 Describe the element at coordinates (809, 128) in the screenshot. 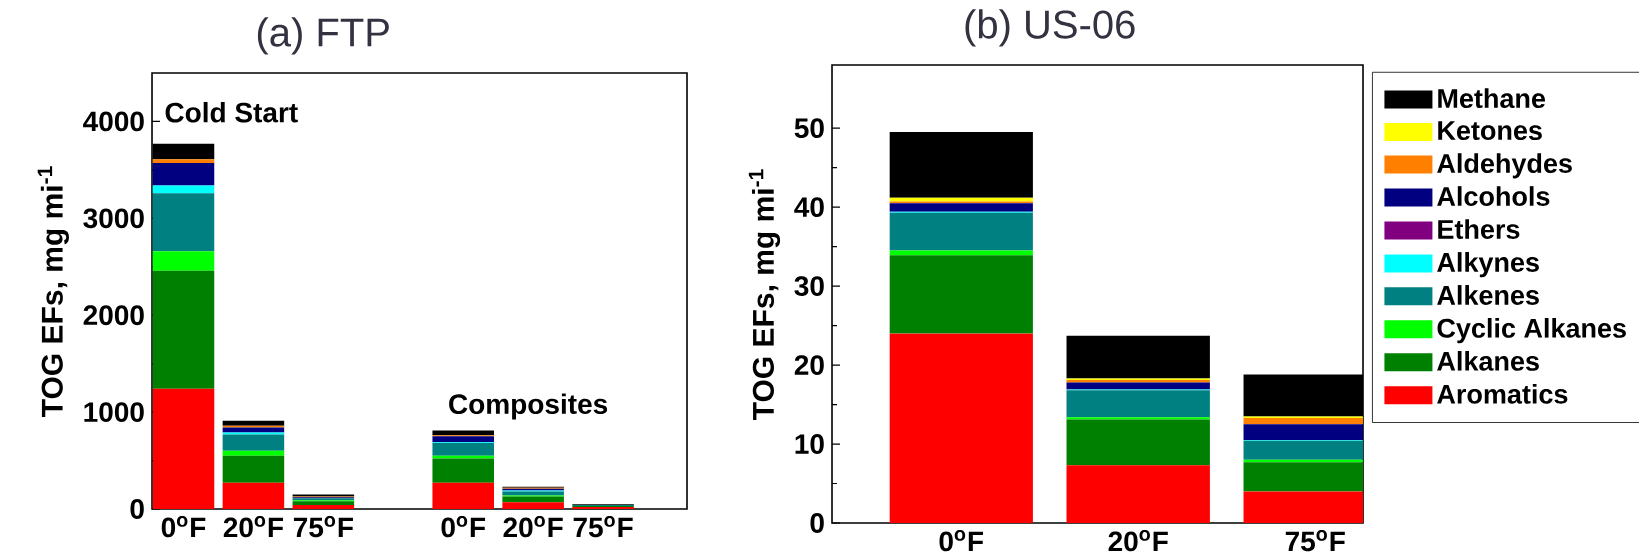

I see `y-tick-label: 50` at that location.